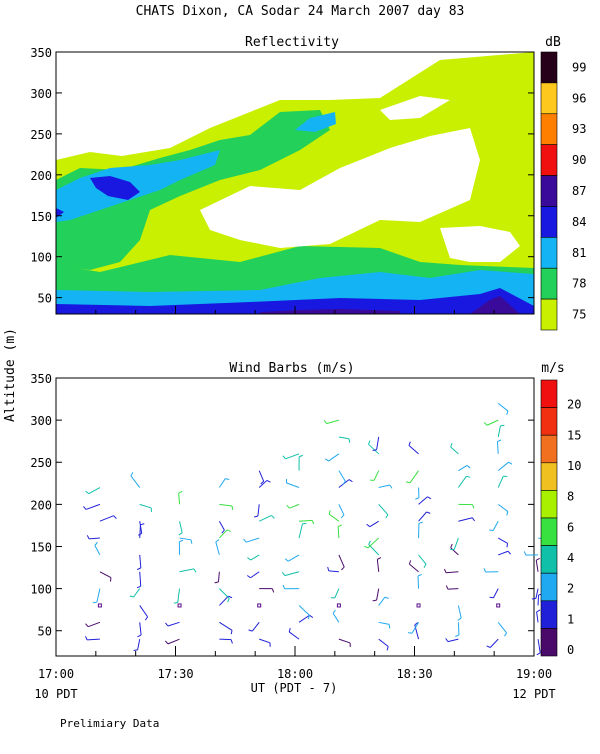 Image resolution: width=600 pixels, height=754 pixels. I want to click on wind-colorbar-label: 20, so click(574, 405).